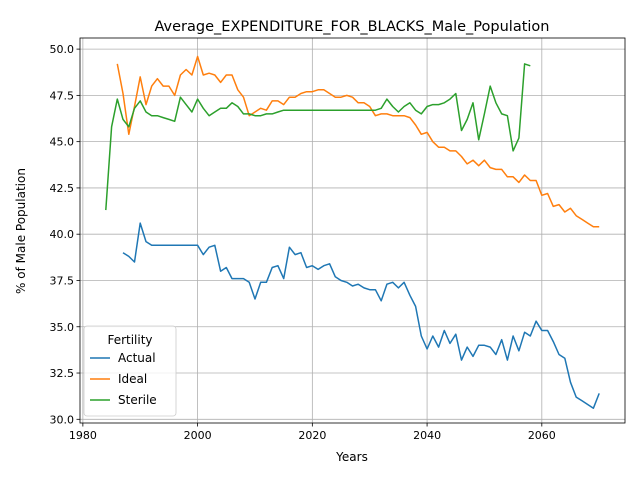 The height and width of the screenshot is (484, 640). What do you see at coordinates (21, 231) in the screenshot?
I see `y-axis-label: % of Male Population` at bounding box center [21, 231].